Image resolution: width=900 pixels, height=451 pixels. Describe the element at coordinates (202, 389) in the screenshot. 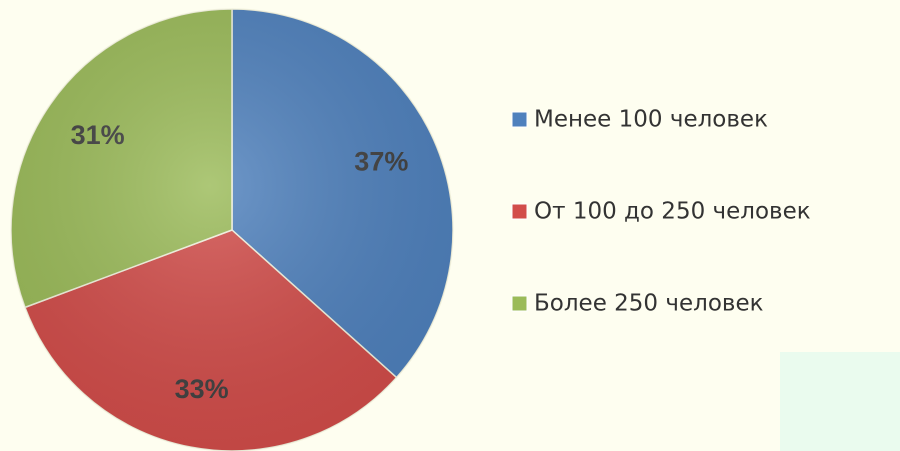

I see `data-label: 33%` at that location.